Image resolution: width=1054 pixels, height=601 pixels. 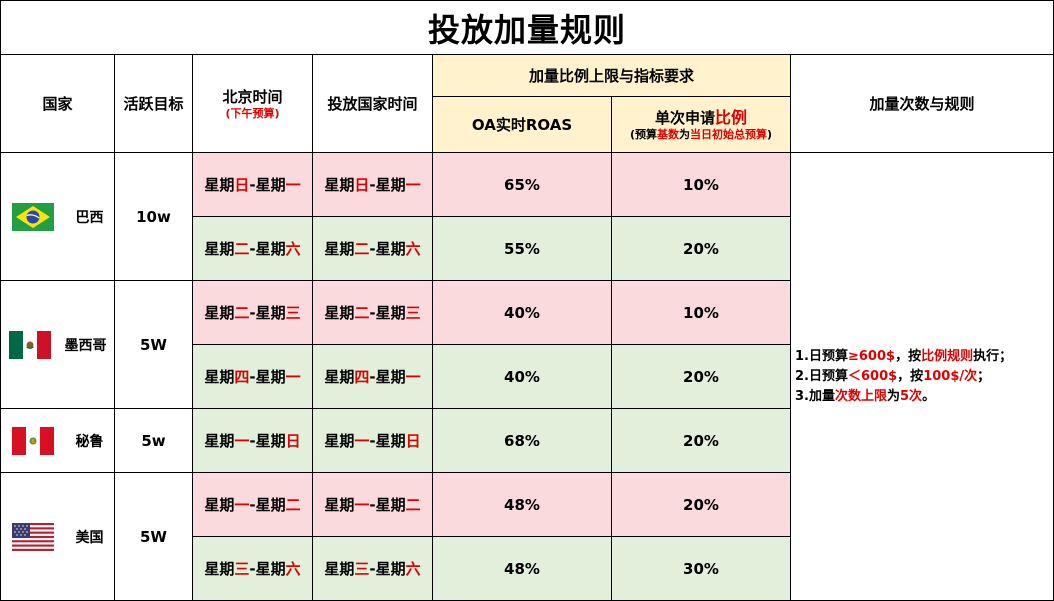 I want to click on header-beijing-time: 北京时间 (下午预算), so click(x=253, y=104).